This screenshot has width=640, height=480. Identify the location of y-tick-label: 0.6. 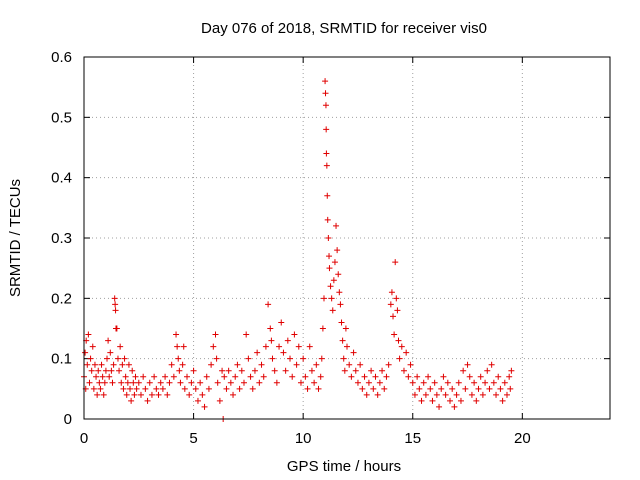
(61, 57).